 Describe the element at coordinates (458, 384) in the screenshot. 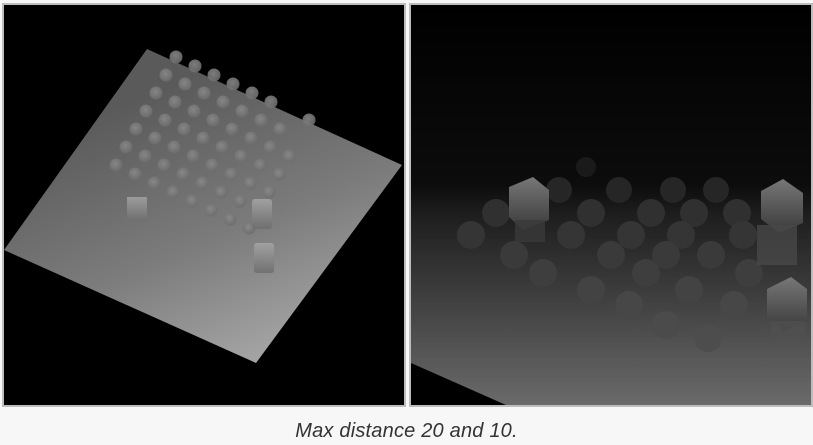

I see `near-corner-shadow` at that location.